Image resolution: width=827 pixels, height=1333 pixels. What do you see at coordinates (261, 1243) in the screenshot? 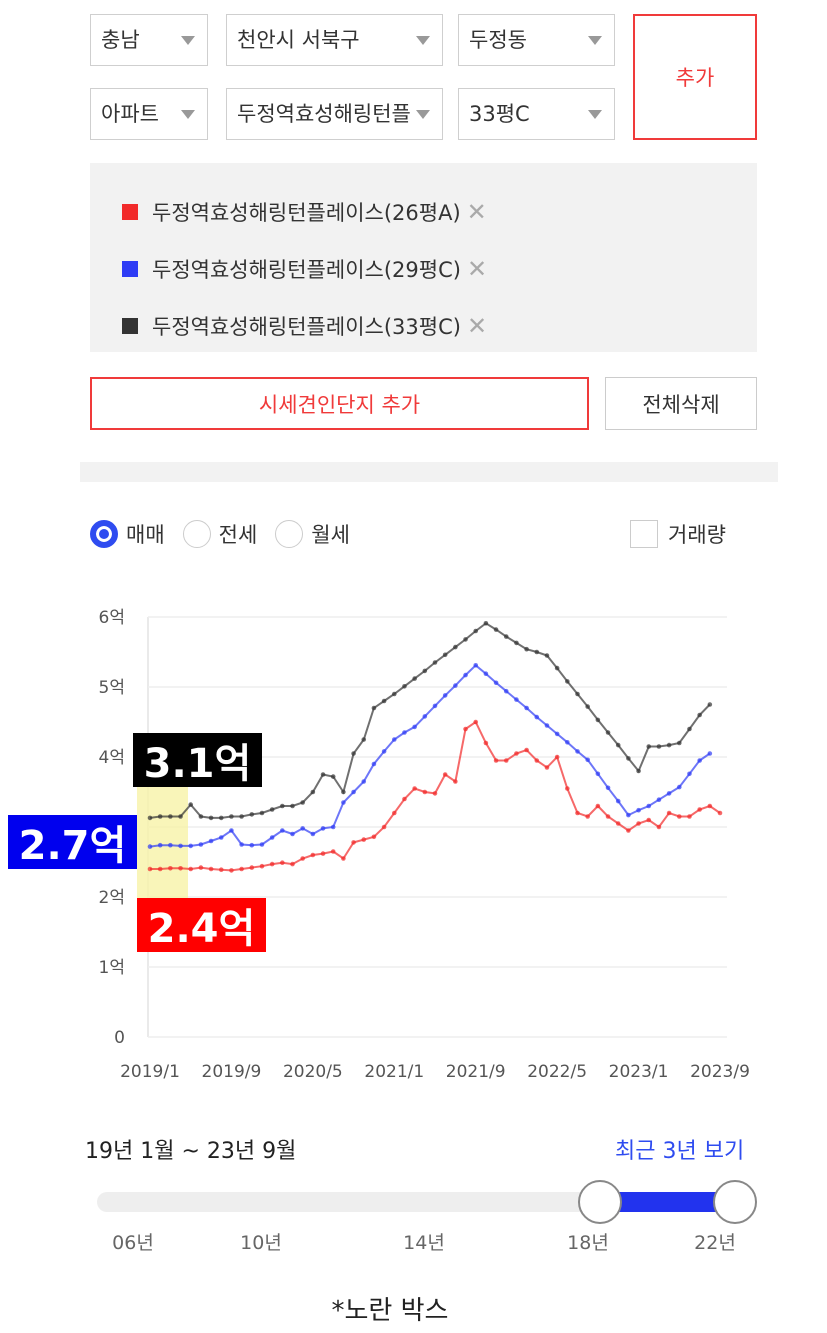
I see `slider-tick-label: 10년` at bounding box center [261, 1243].